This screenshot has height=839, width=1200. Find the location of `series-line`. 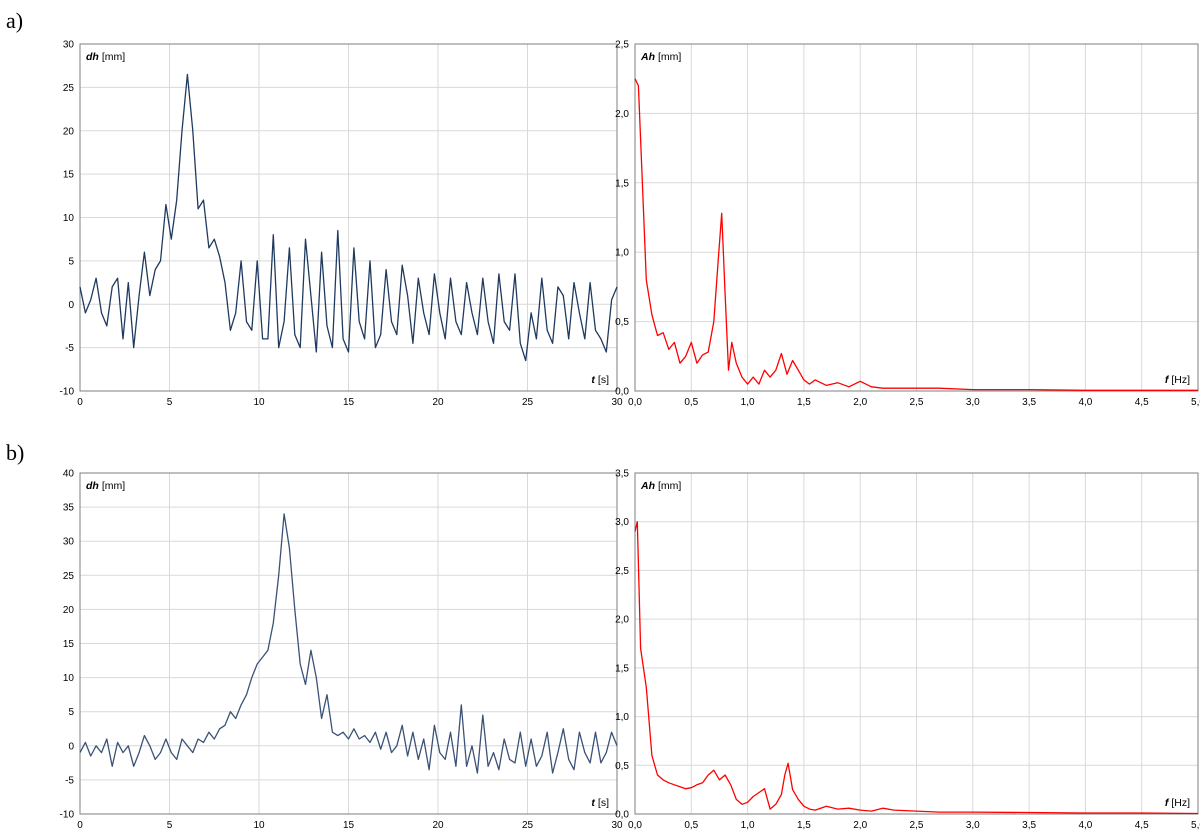

series-line is located at coordinates (348, 643).